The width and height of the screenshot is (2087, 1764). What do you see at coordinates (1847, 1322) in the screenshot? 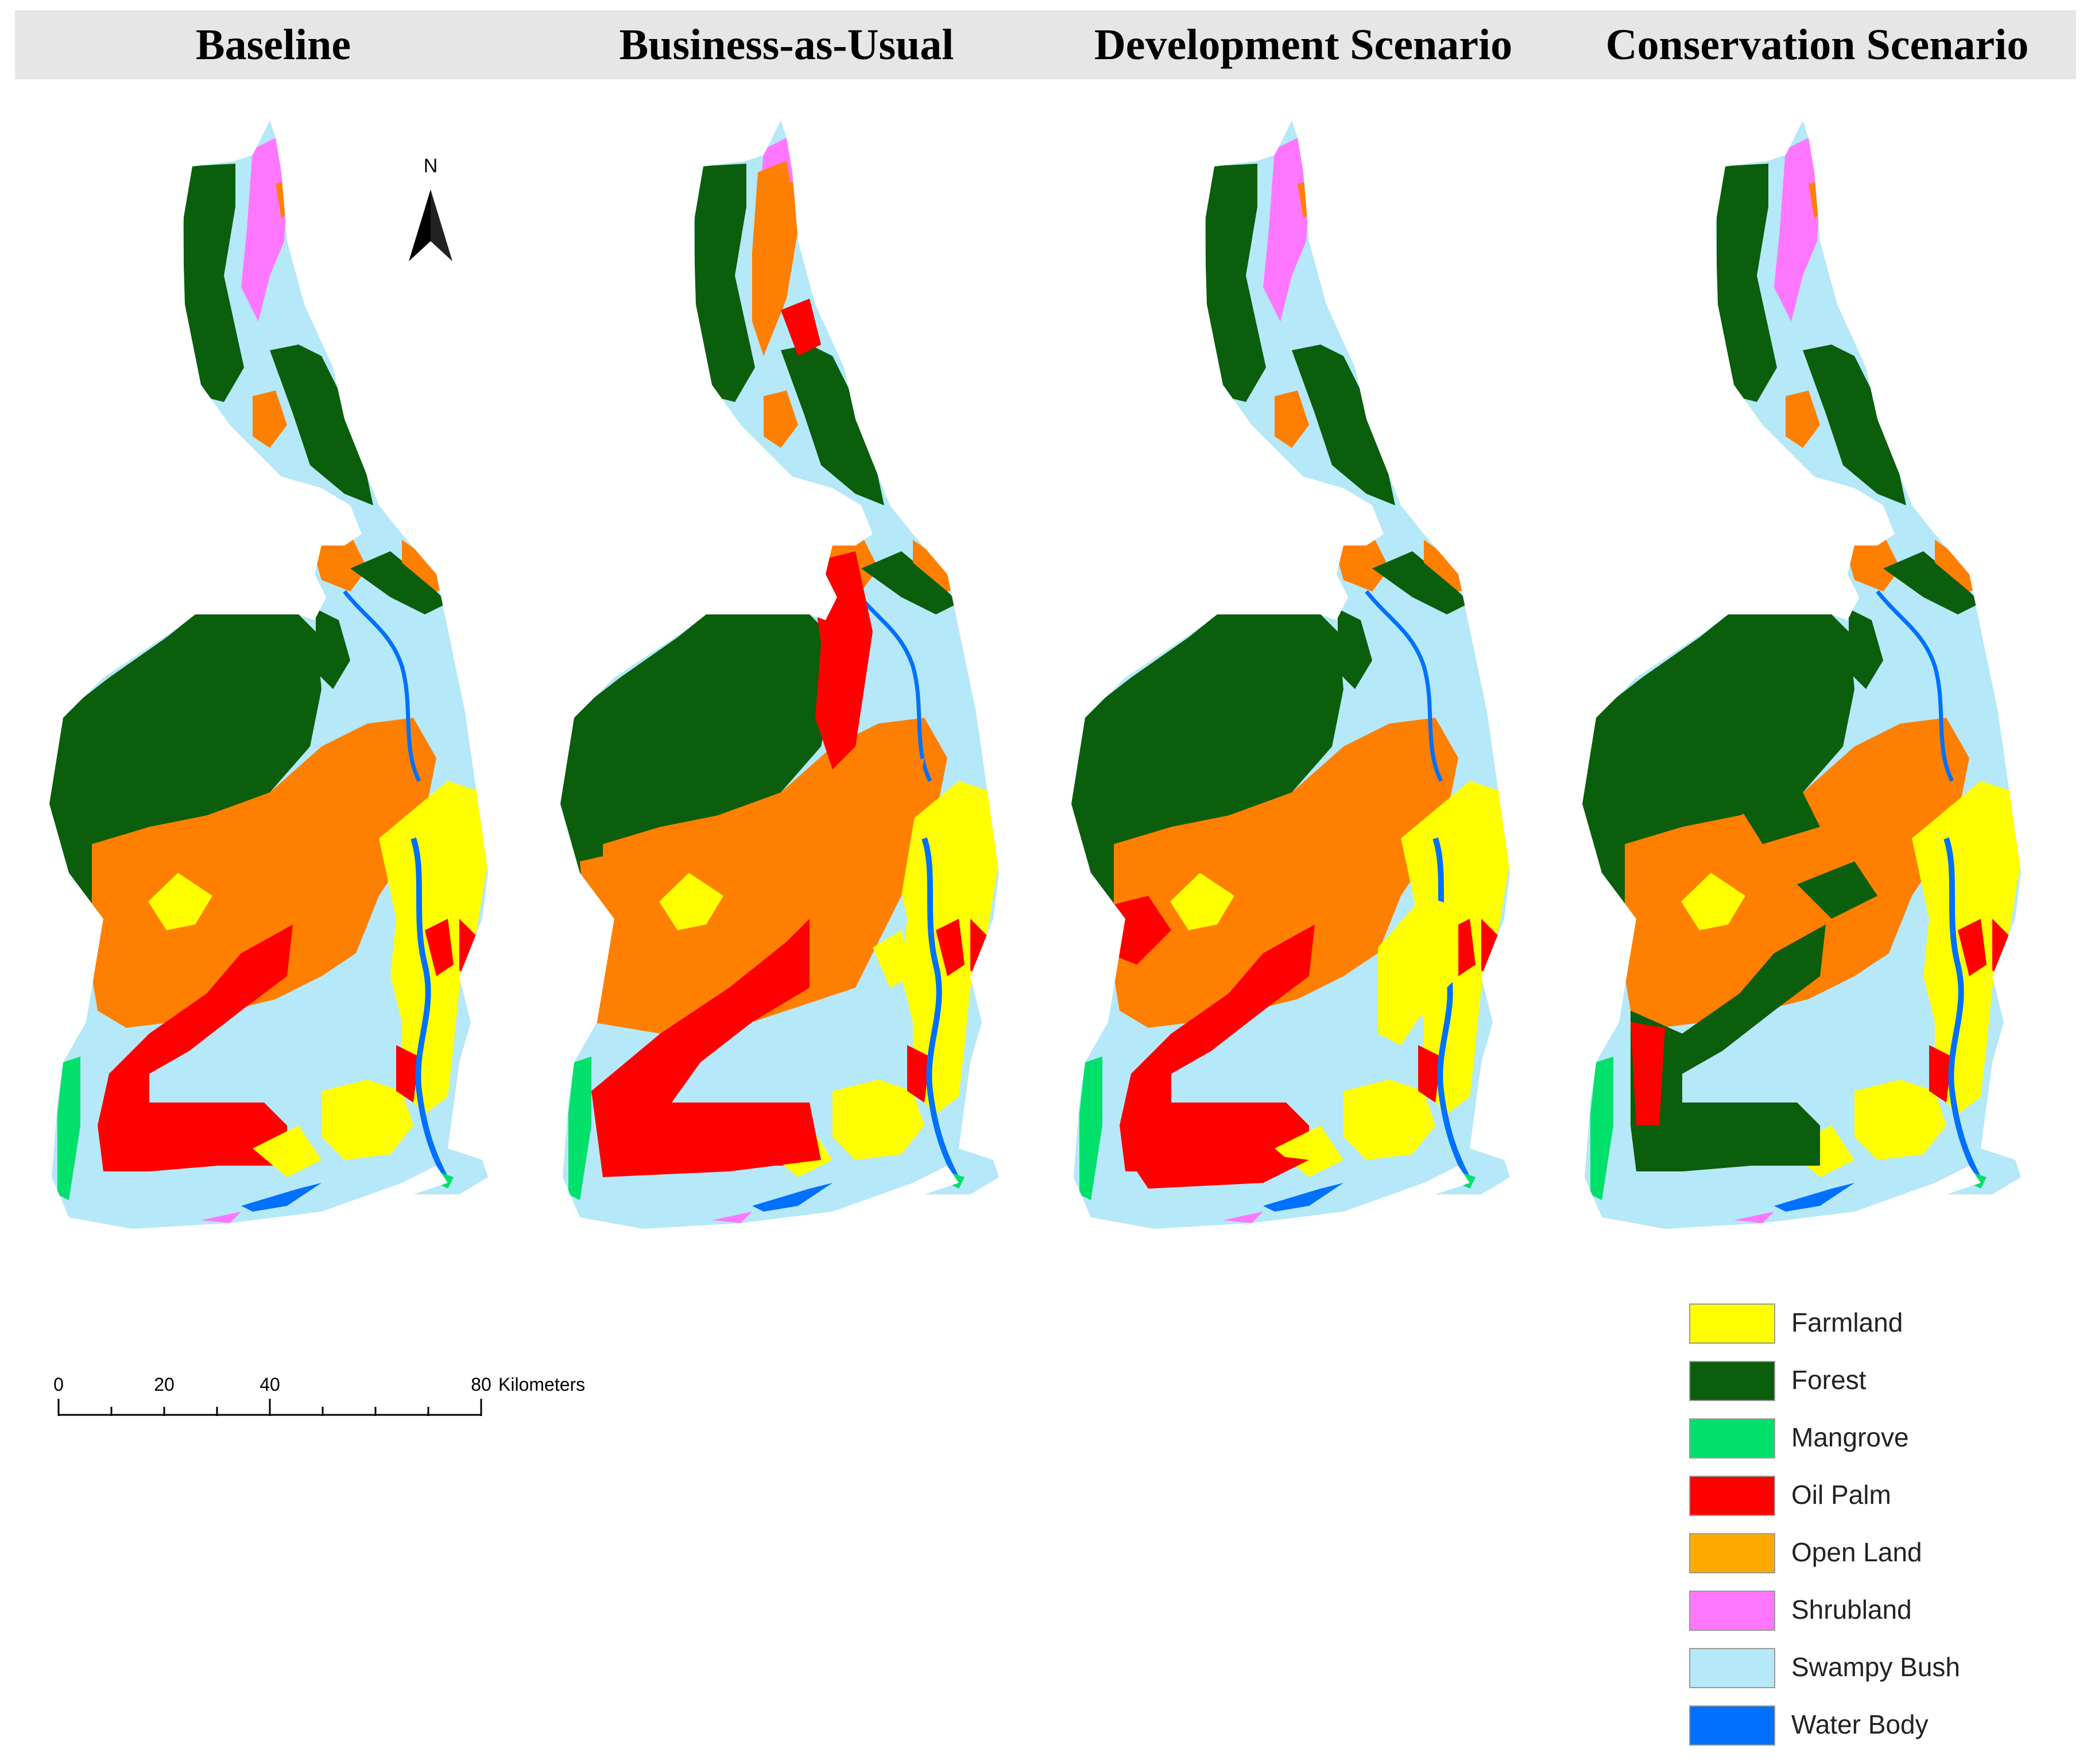
I see `legend-label-farmland: Farmland` at bounding box center [1847, 1322].